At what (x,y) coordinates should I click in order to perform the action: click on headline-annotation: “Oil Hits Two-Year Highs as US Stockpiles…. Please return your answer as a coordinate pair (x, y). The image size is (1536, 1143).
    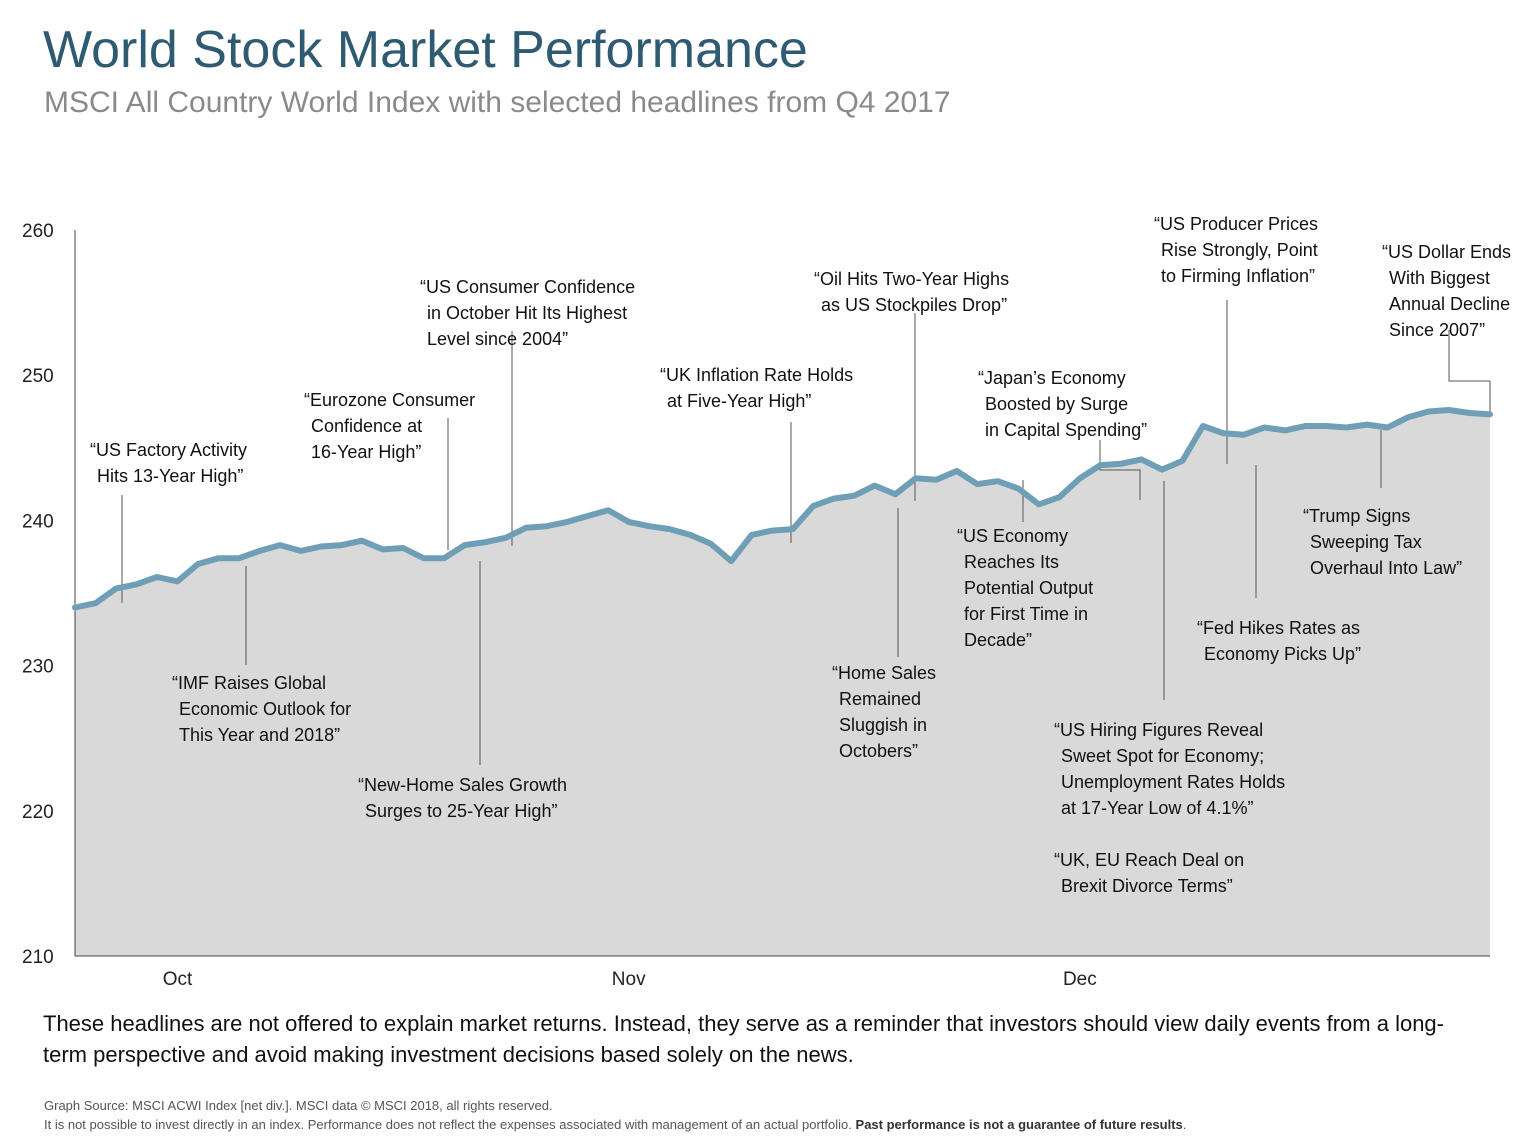
    Looking at the image, I should click on (911, 292).